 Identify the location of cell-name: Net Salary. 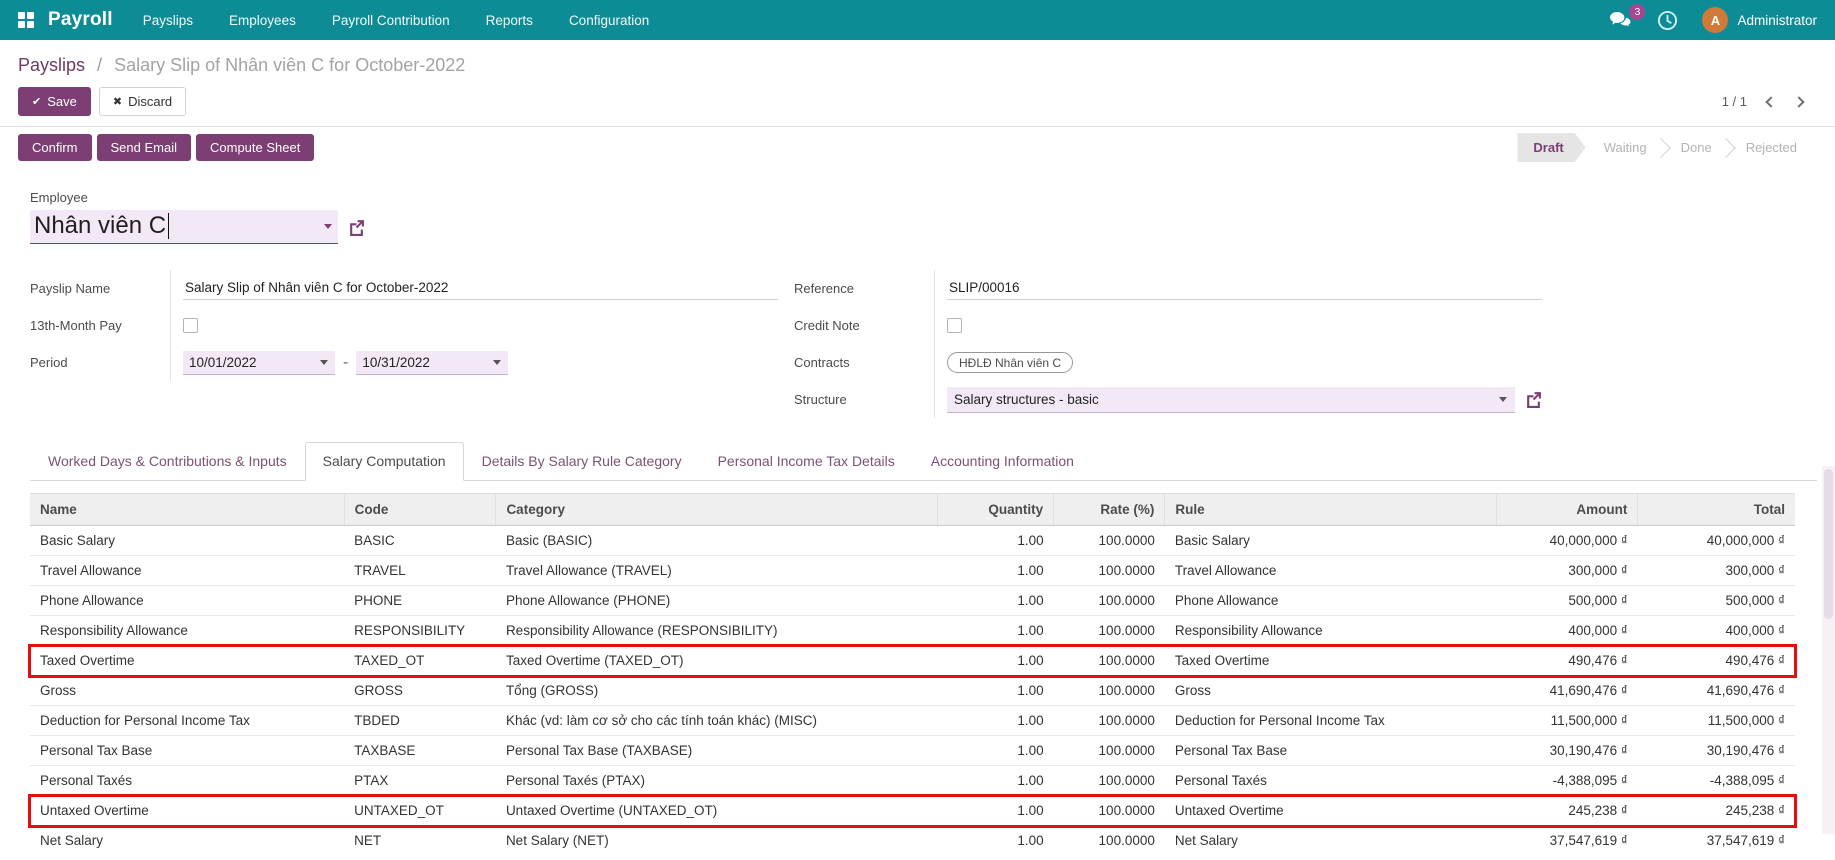
(187, 840).